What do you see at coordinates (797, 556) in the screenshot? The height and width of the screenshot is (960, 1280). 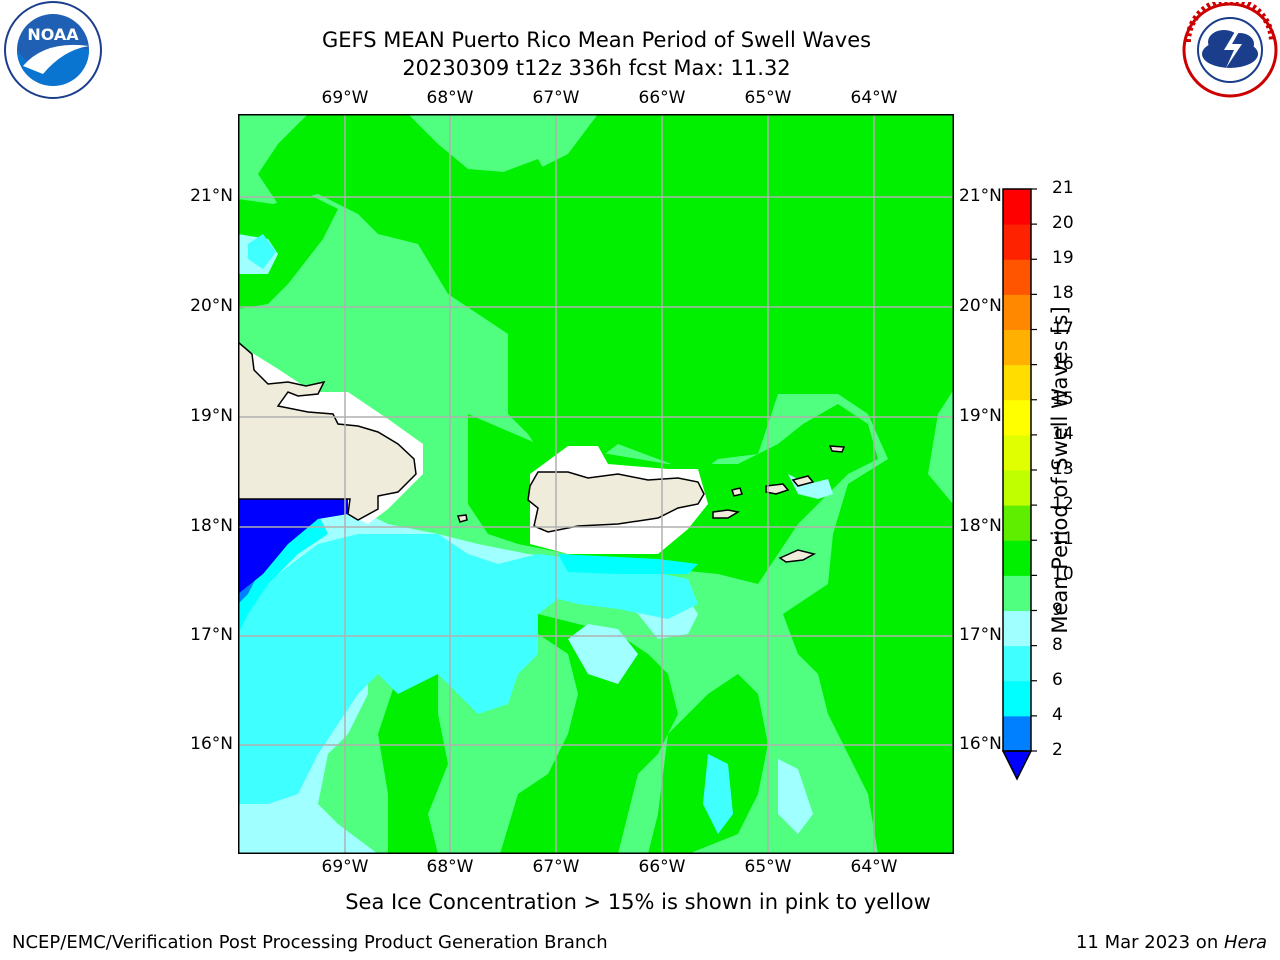 I see `st-croix` at bounding box center [797, 556].